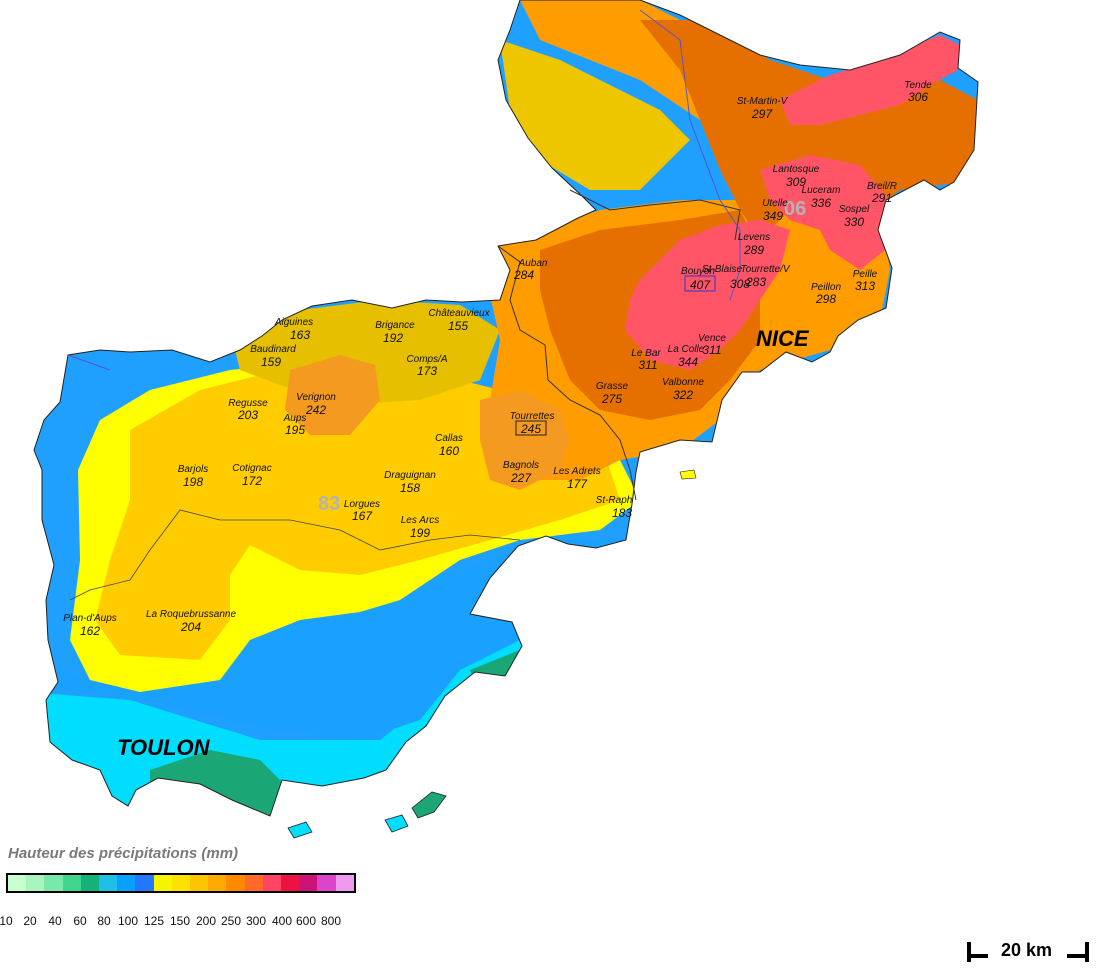  Describe the element at coordinates (655, 215) in the screenshot. I see `department-border-north` at that location.